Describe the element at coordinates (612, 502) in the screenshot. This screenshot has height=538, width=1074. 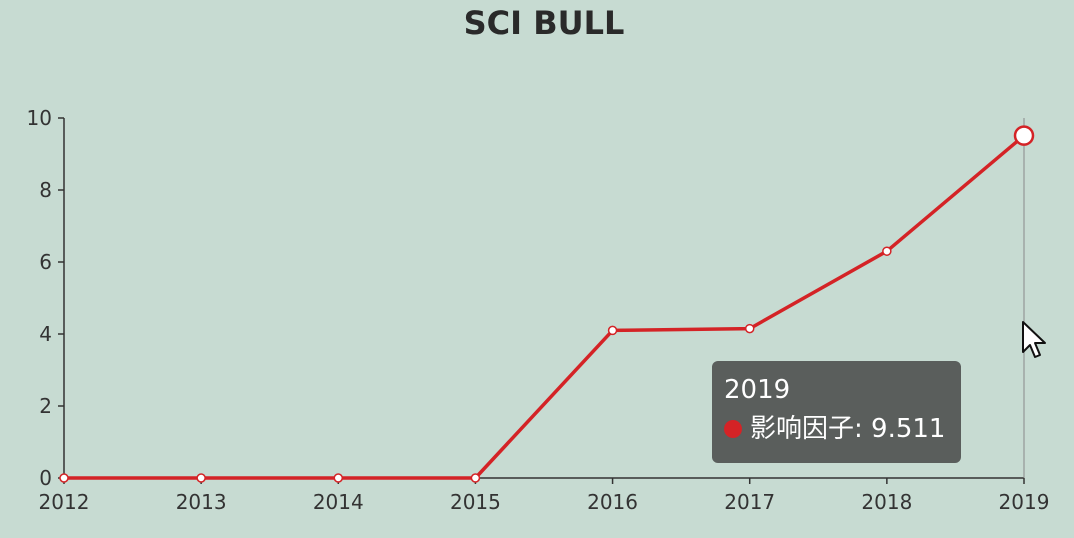
I see `x-tick-label: 2016` at that location.